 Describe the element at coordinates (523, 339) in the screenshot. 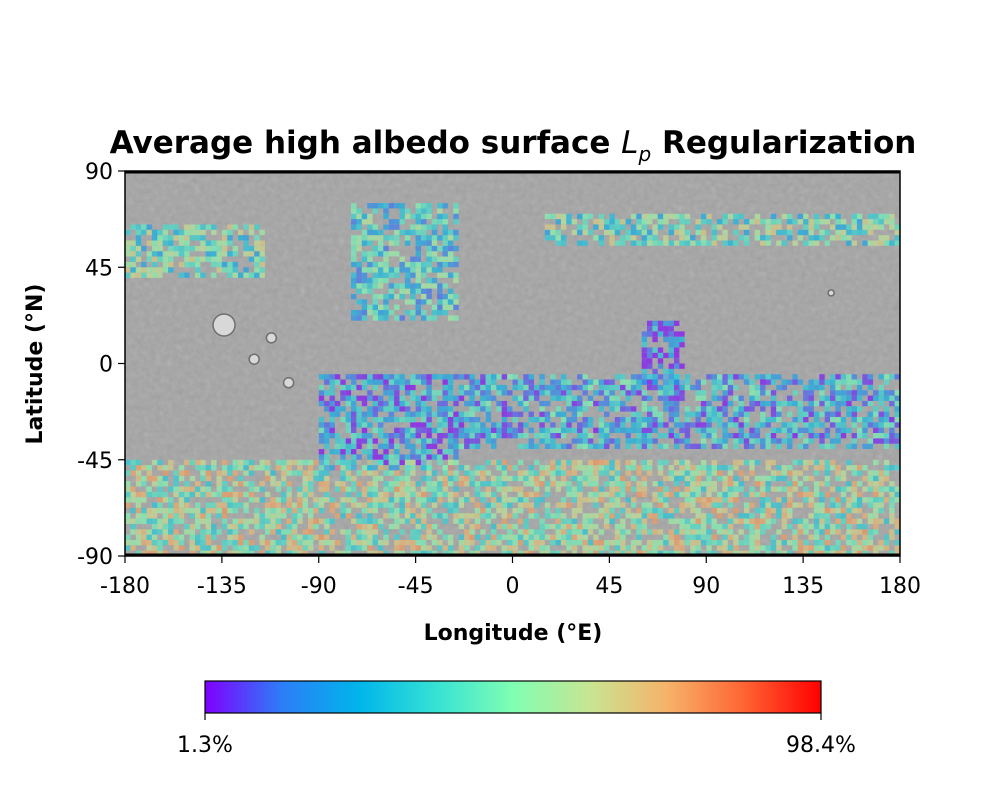

I see `volcano-features` at that location.